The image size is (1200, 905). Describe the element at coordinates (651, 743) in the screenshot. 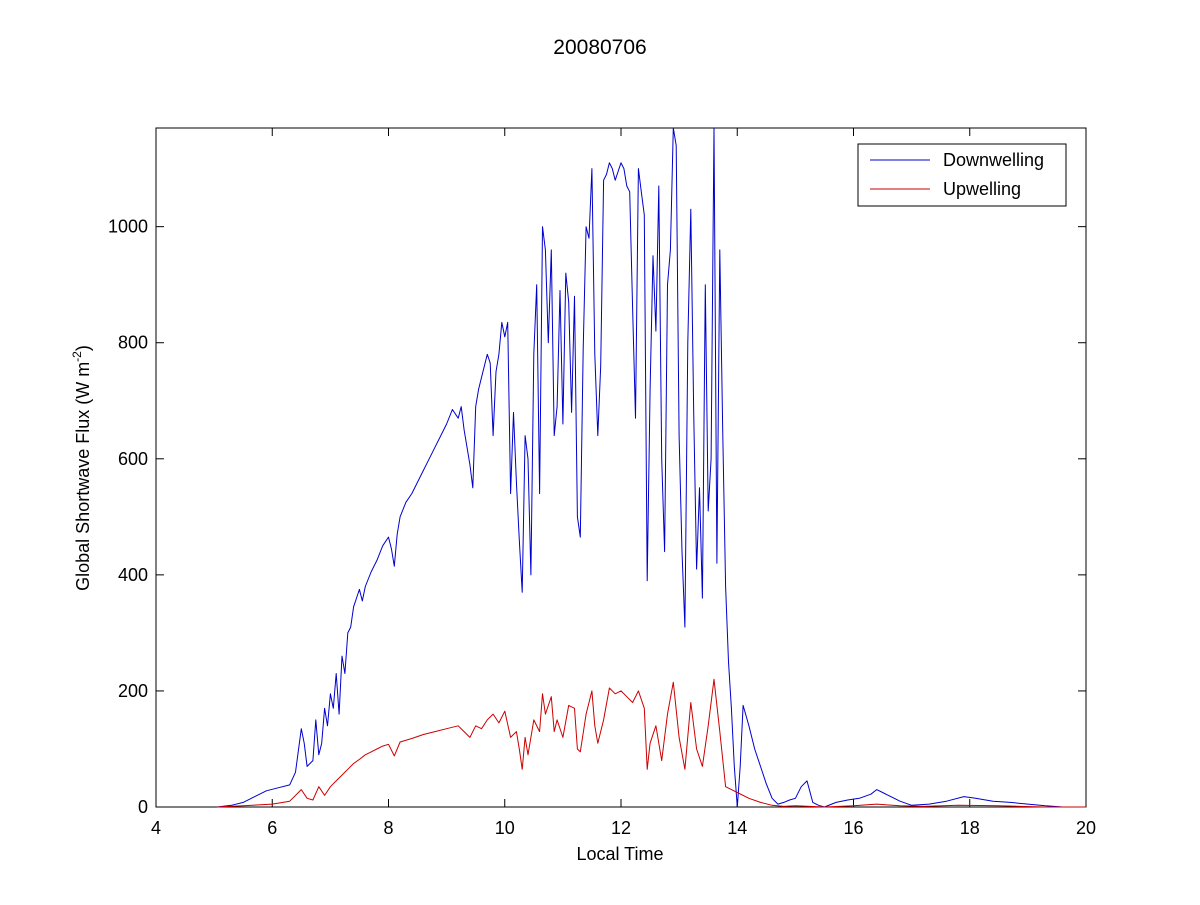

I see `series-line-upwelling` at that location.